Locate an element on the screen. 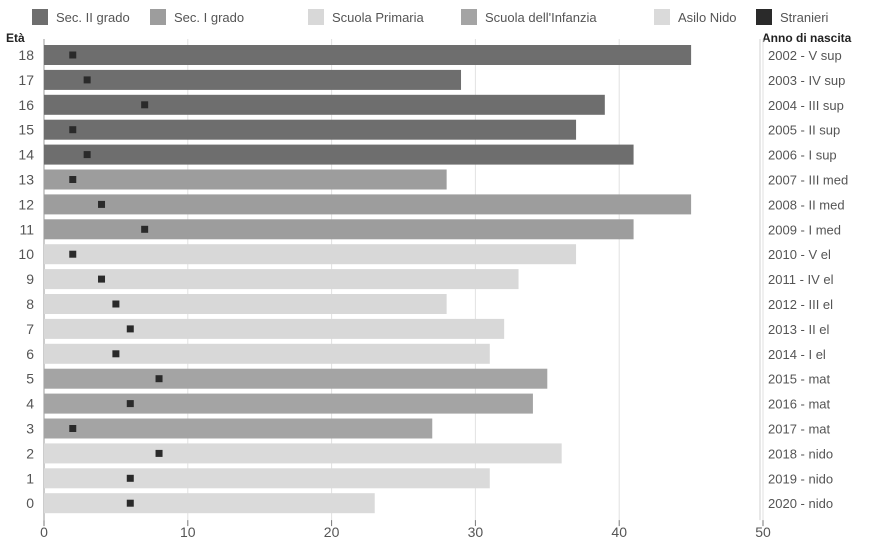  age-label: 3 is located at coordinates (30, 429).